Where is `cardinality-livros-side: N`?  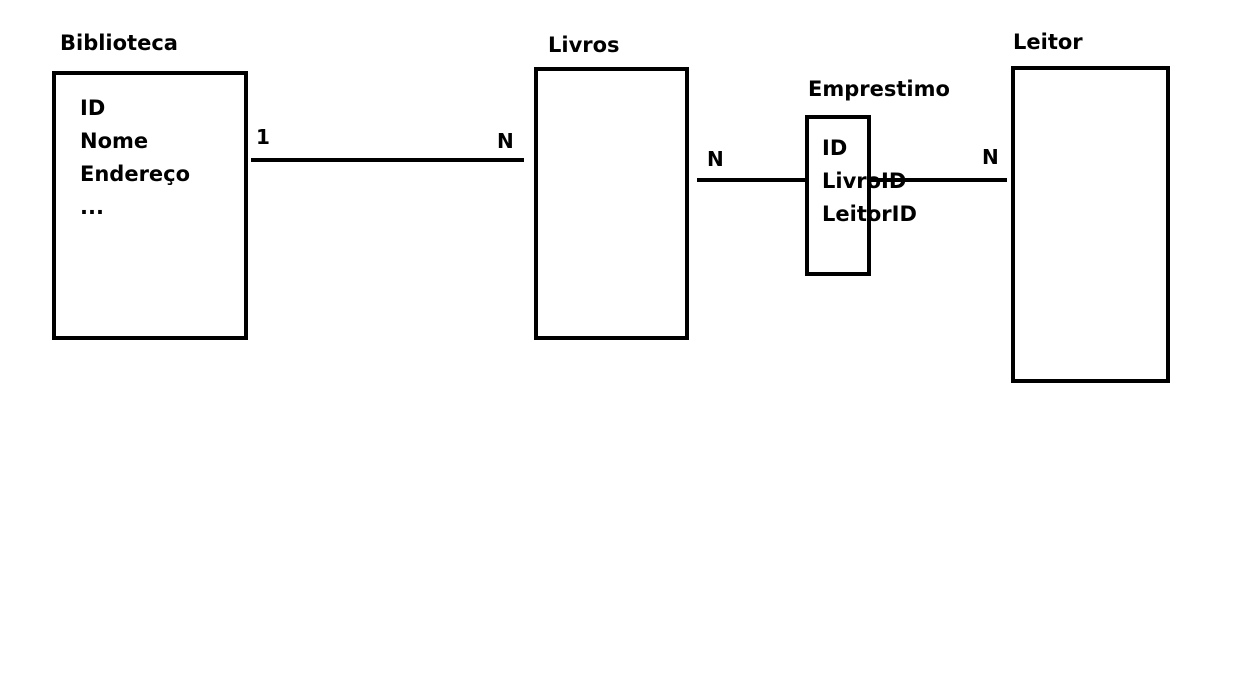
cardinality-livros-side: N is located at coordinates (505, 141).